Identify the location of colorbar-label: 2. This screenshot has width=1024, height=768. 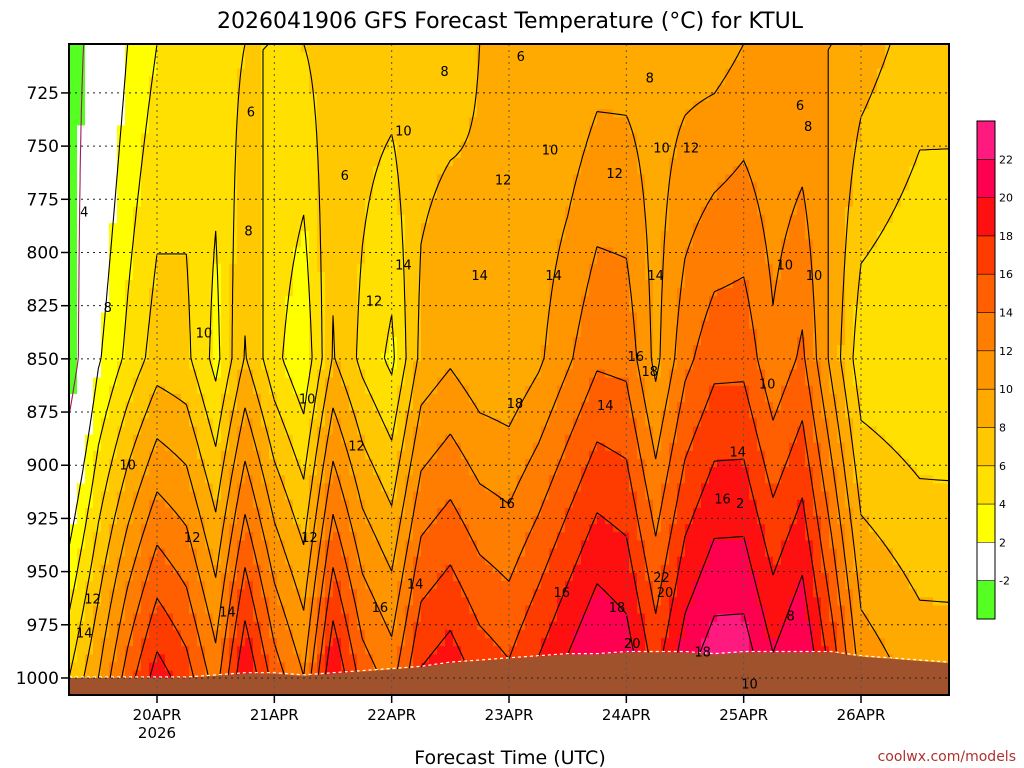
(1002, 542).